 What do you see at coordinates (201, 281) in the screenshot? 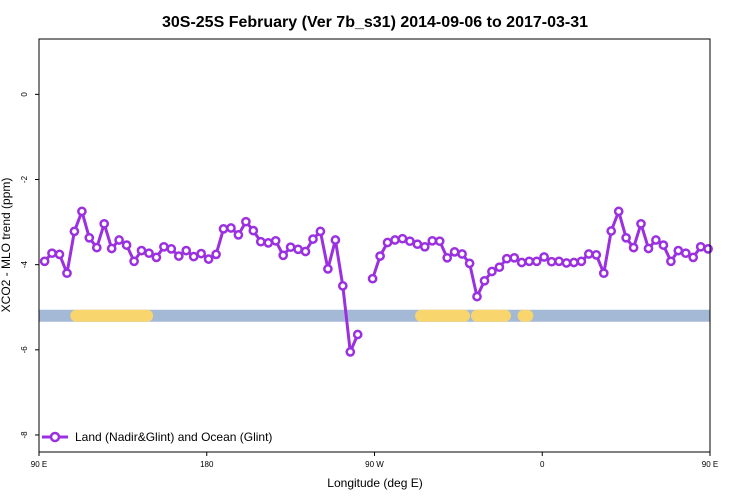
I see `series-line` at bounding box center [201, 281].